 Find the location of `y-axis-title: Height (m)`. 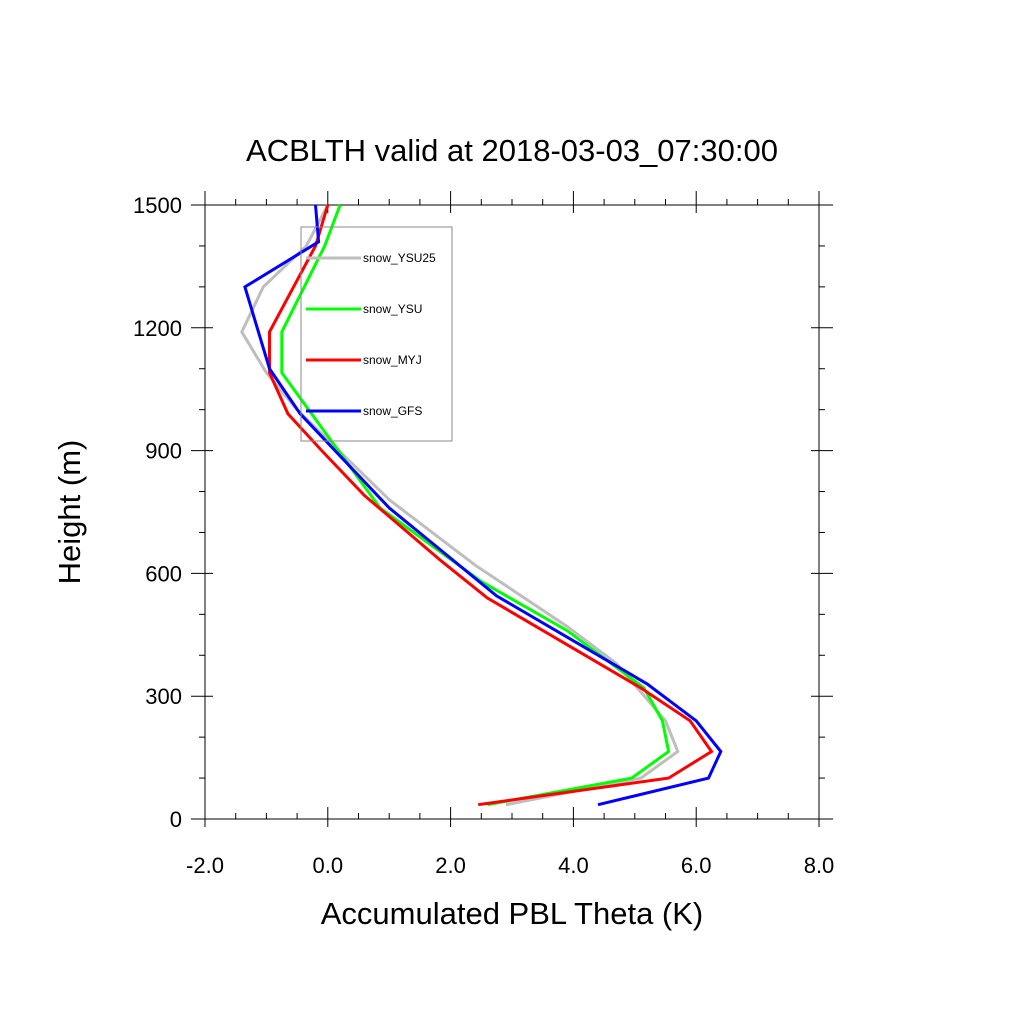

y-axis-title: Height (m) is located at coordinates (69, 512).